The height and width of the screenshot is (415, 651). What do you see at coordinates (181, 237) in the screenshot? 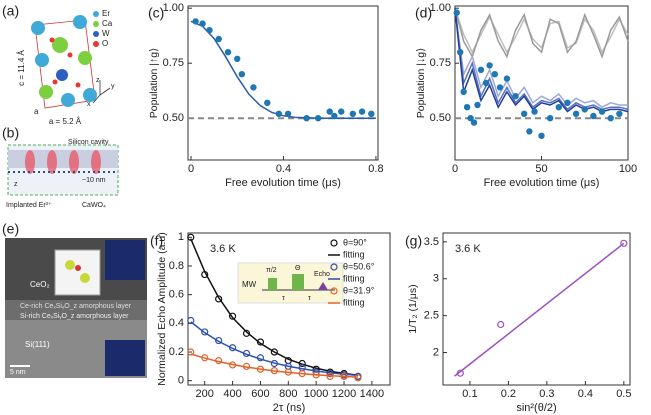
I see `y-tick-label: 1` at bounding box center [181, 237].